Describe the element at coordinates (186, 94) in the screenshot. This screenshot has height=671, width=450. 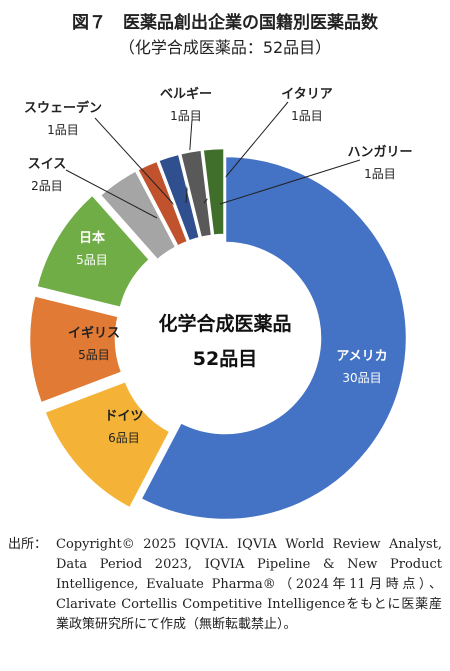
I see `slice-name-label: ベルギー` at that location.